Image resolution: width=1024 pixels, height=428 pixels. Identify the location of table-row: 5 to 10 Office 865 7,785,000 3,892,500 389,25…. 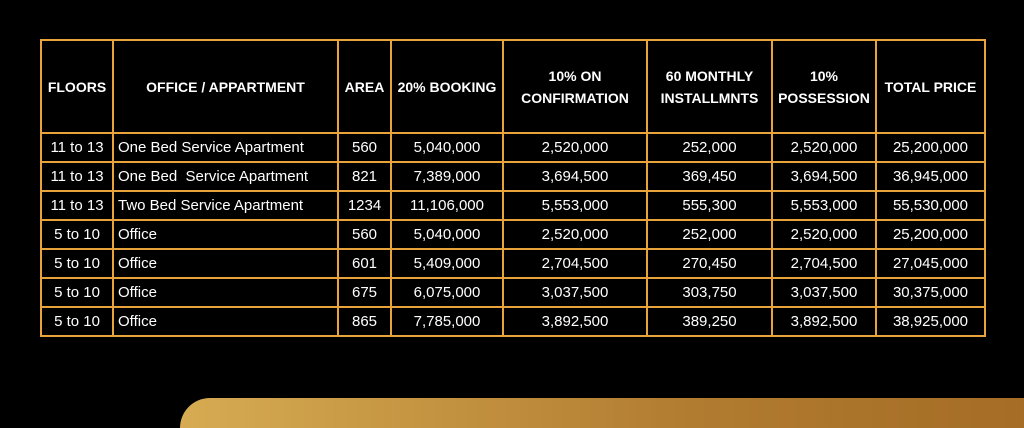
(513, 321).